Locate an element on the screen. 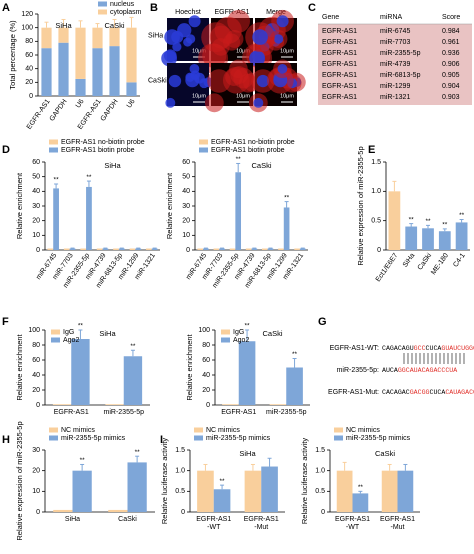 This screenshot has width=474, height=554. sequence-segment: CACAGAC is located at coordinates (396, 392).